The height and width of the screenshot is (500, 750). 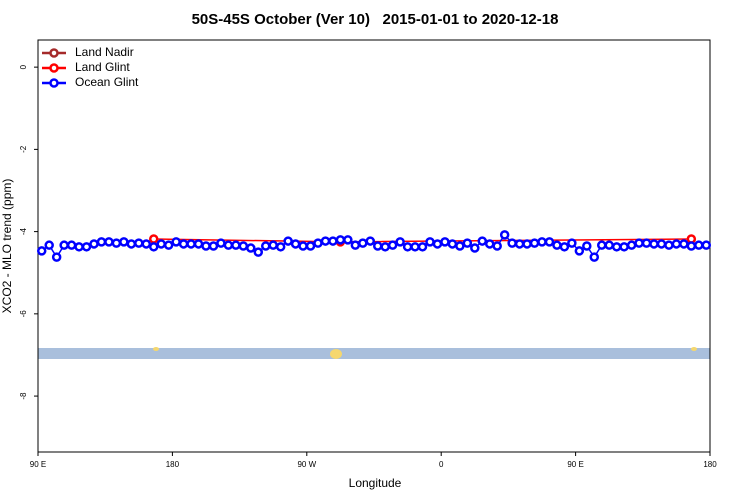 I want to click on legend-label: Ocean Glint, so click(x=107, y=82).